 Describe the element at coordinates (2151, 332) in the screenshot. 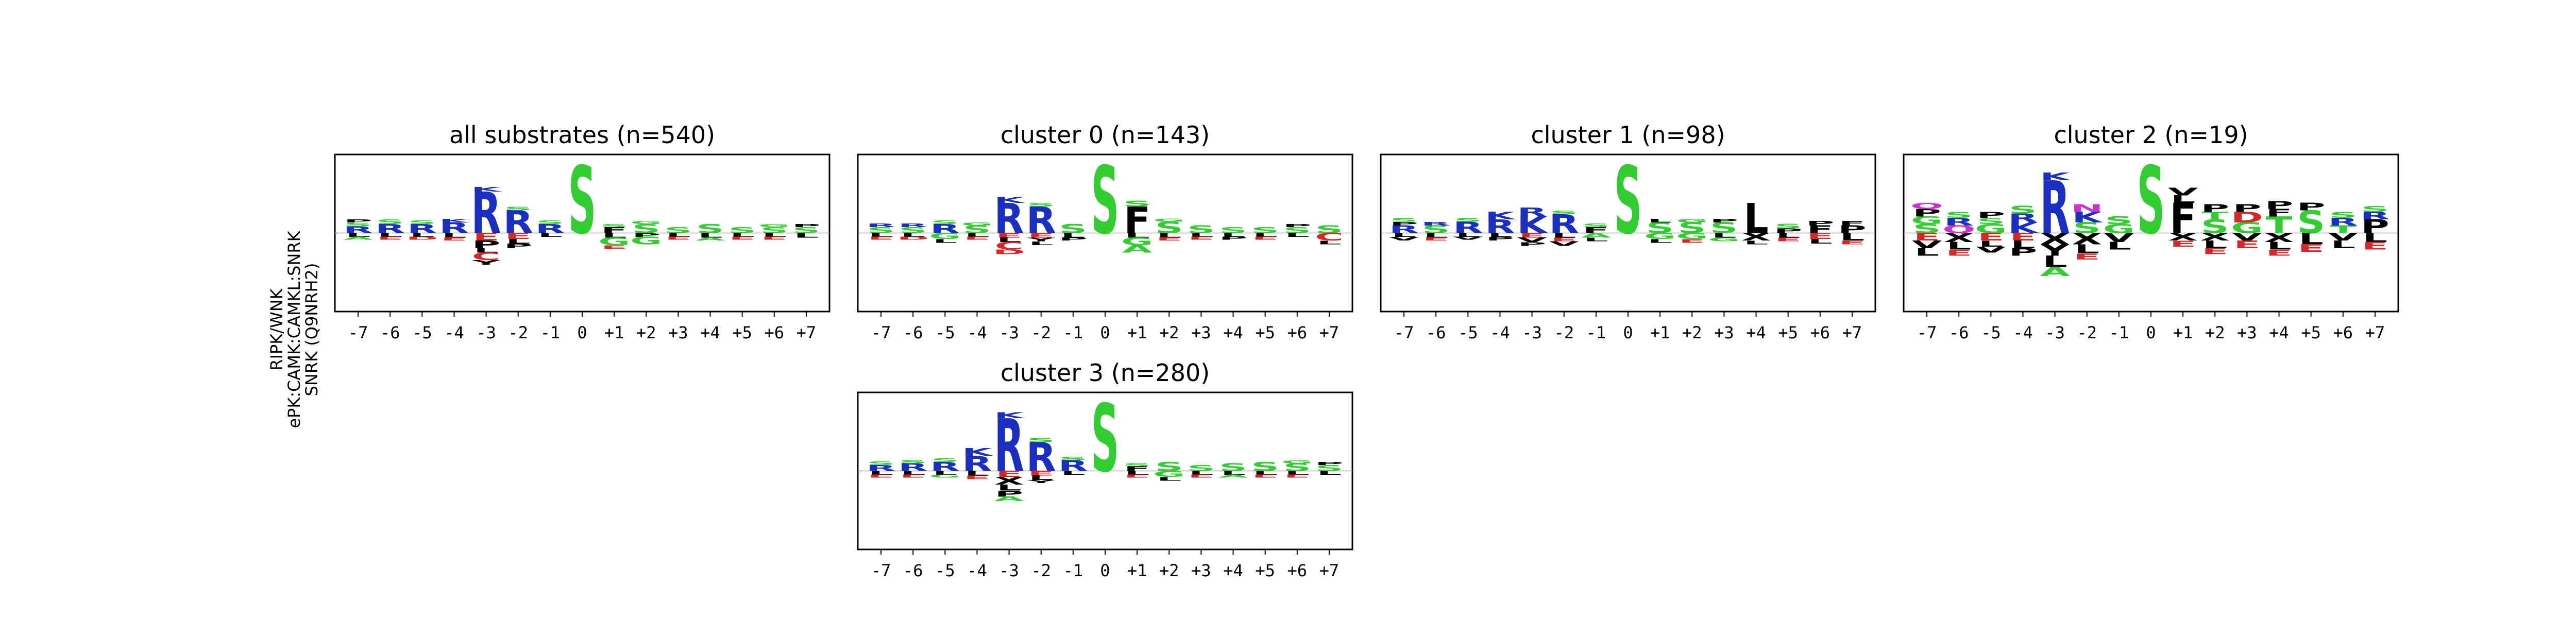

I see `x-tick-label: 0` at that location.